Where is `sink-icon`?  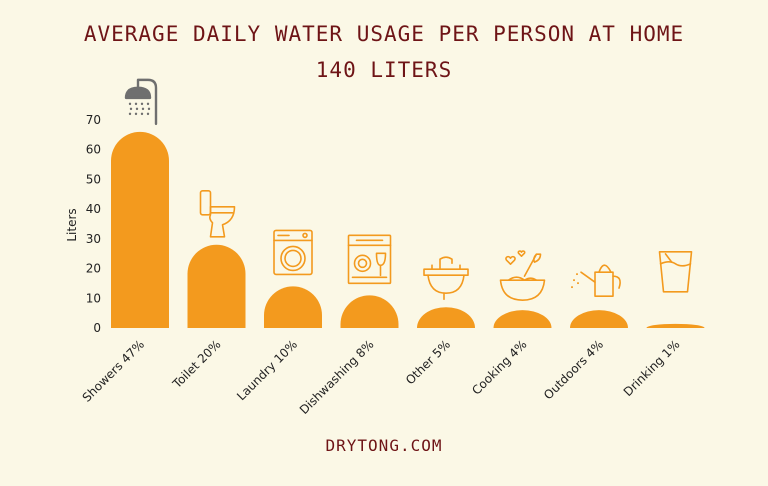 sink-icon is located at coordinates (446, 278).